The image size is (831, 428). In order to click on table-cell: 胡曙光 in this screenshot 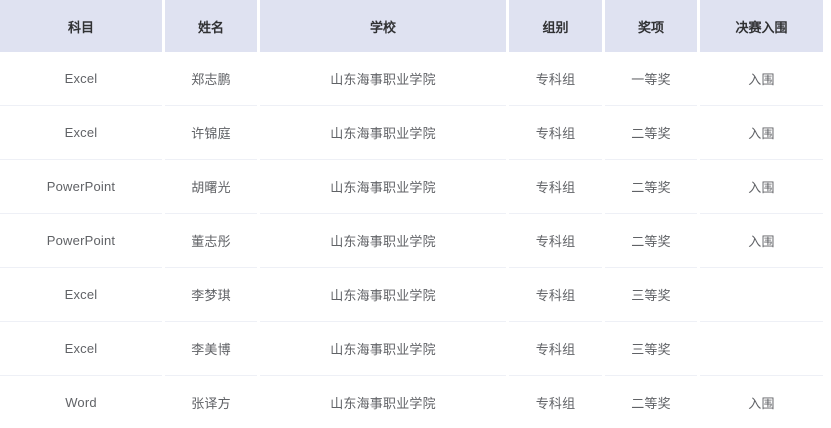, I will do `click(211, 187)`.